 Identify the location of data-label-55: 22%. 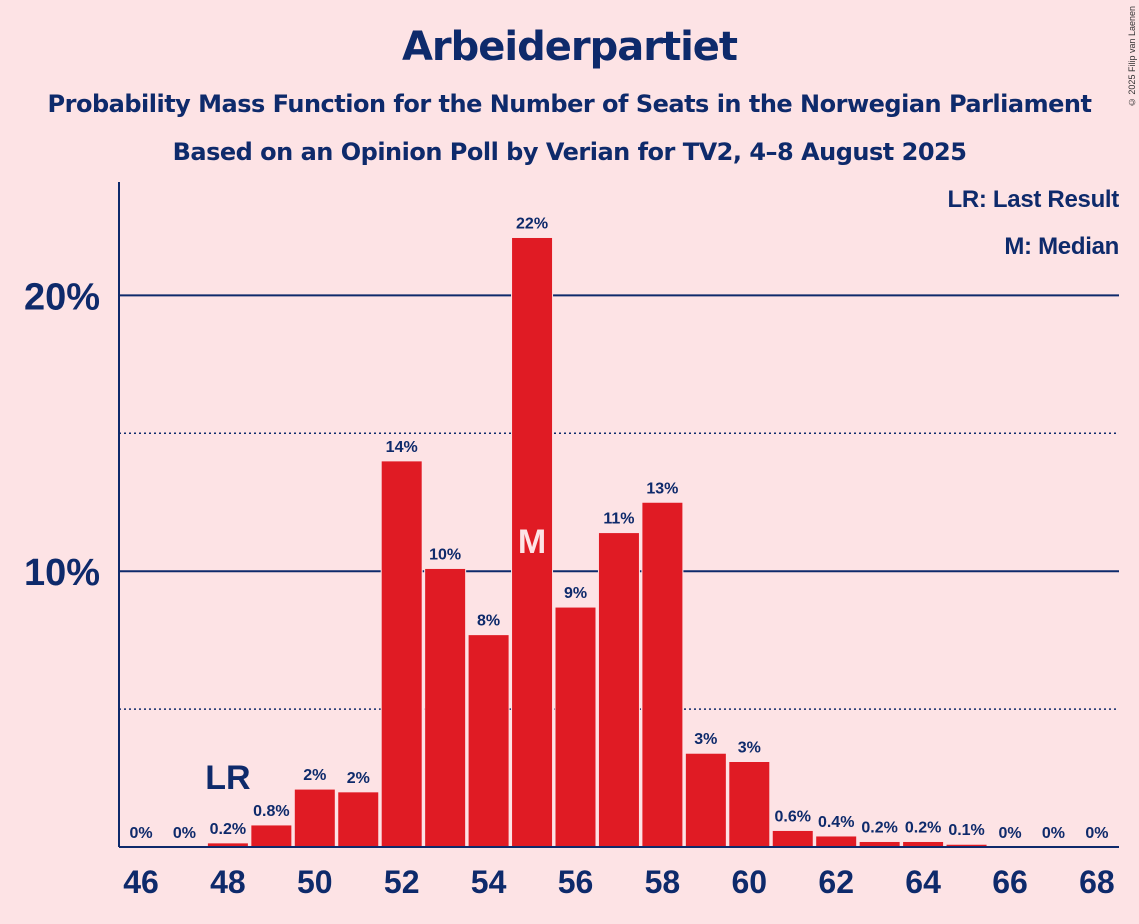
(532, 223).